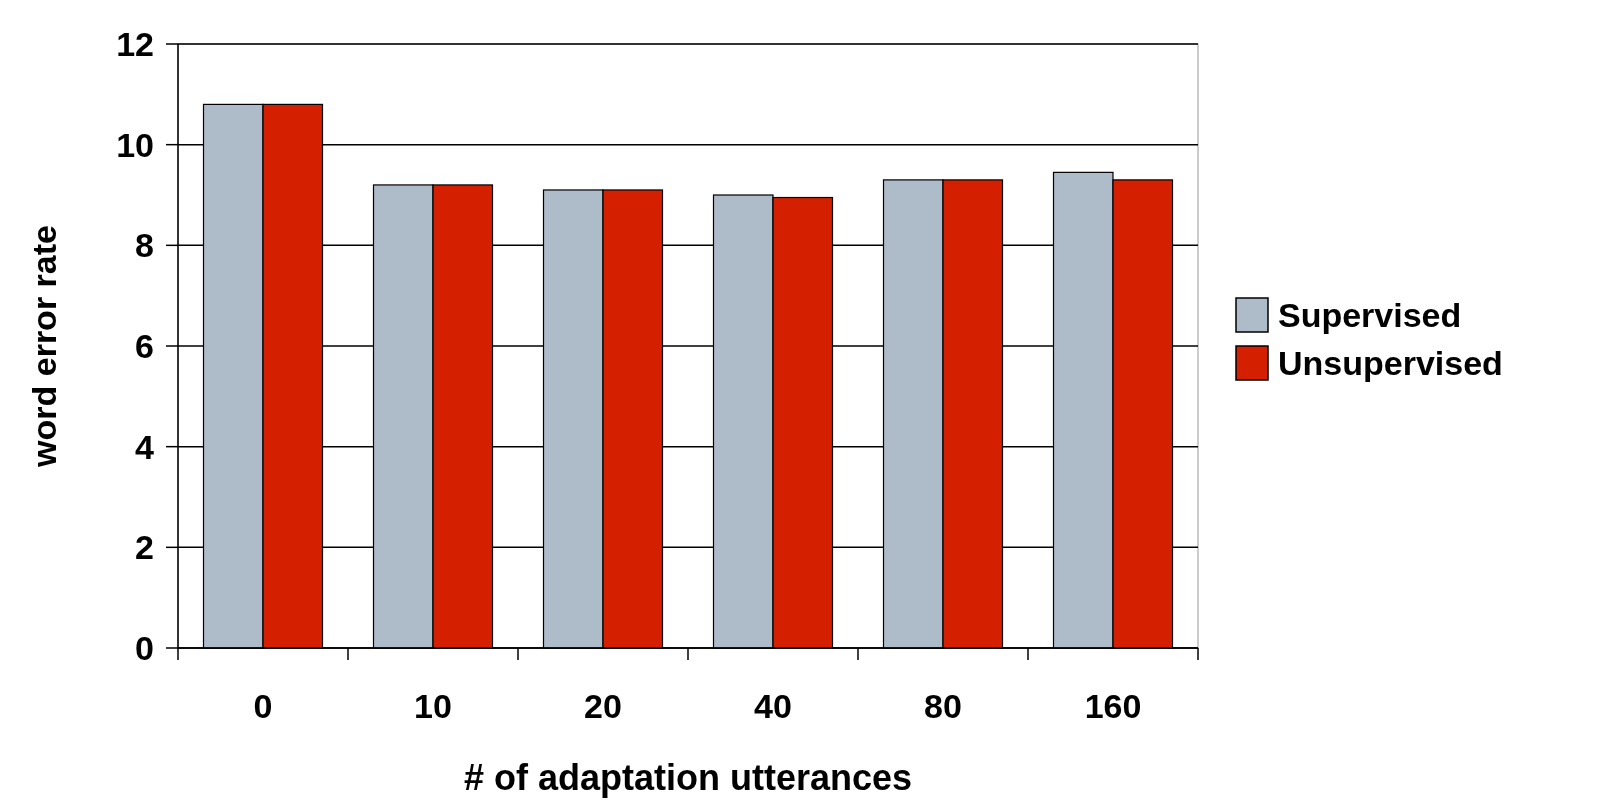 The height and width of the screenshot is (809, 1606). What do you see at coordinates (144, 345) in the screenshot?
I see `y-tick-label: 6` at bounding box center [144, 345].